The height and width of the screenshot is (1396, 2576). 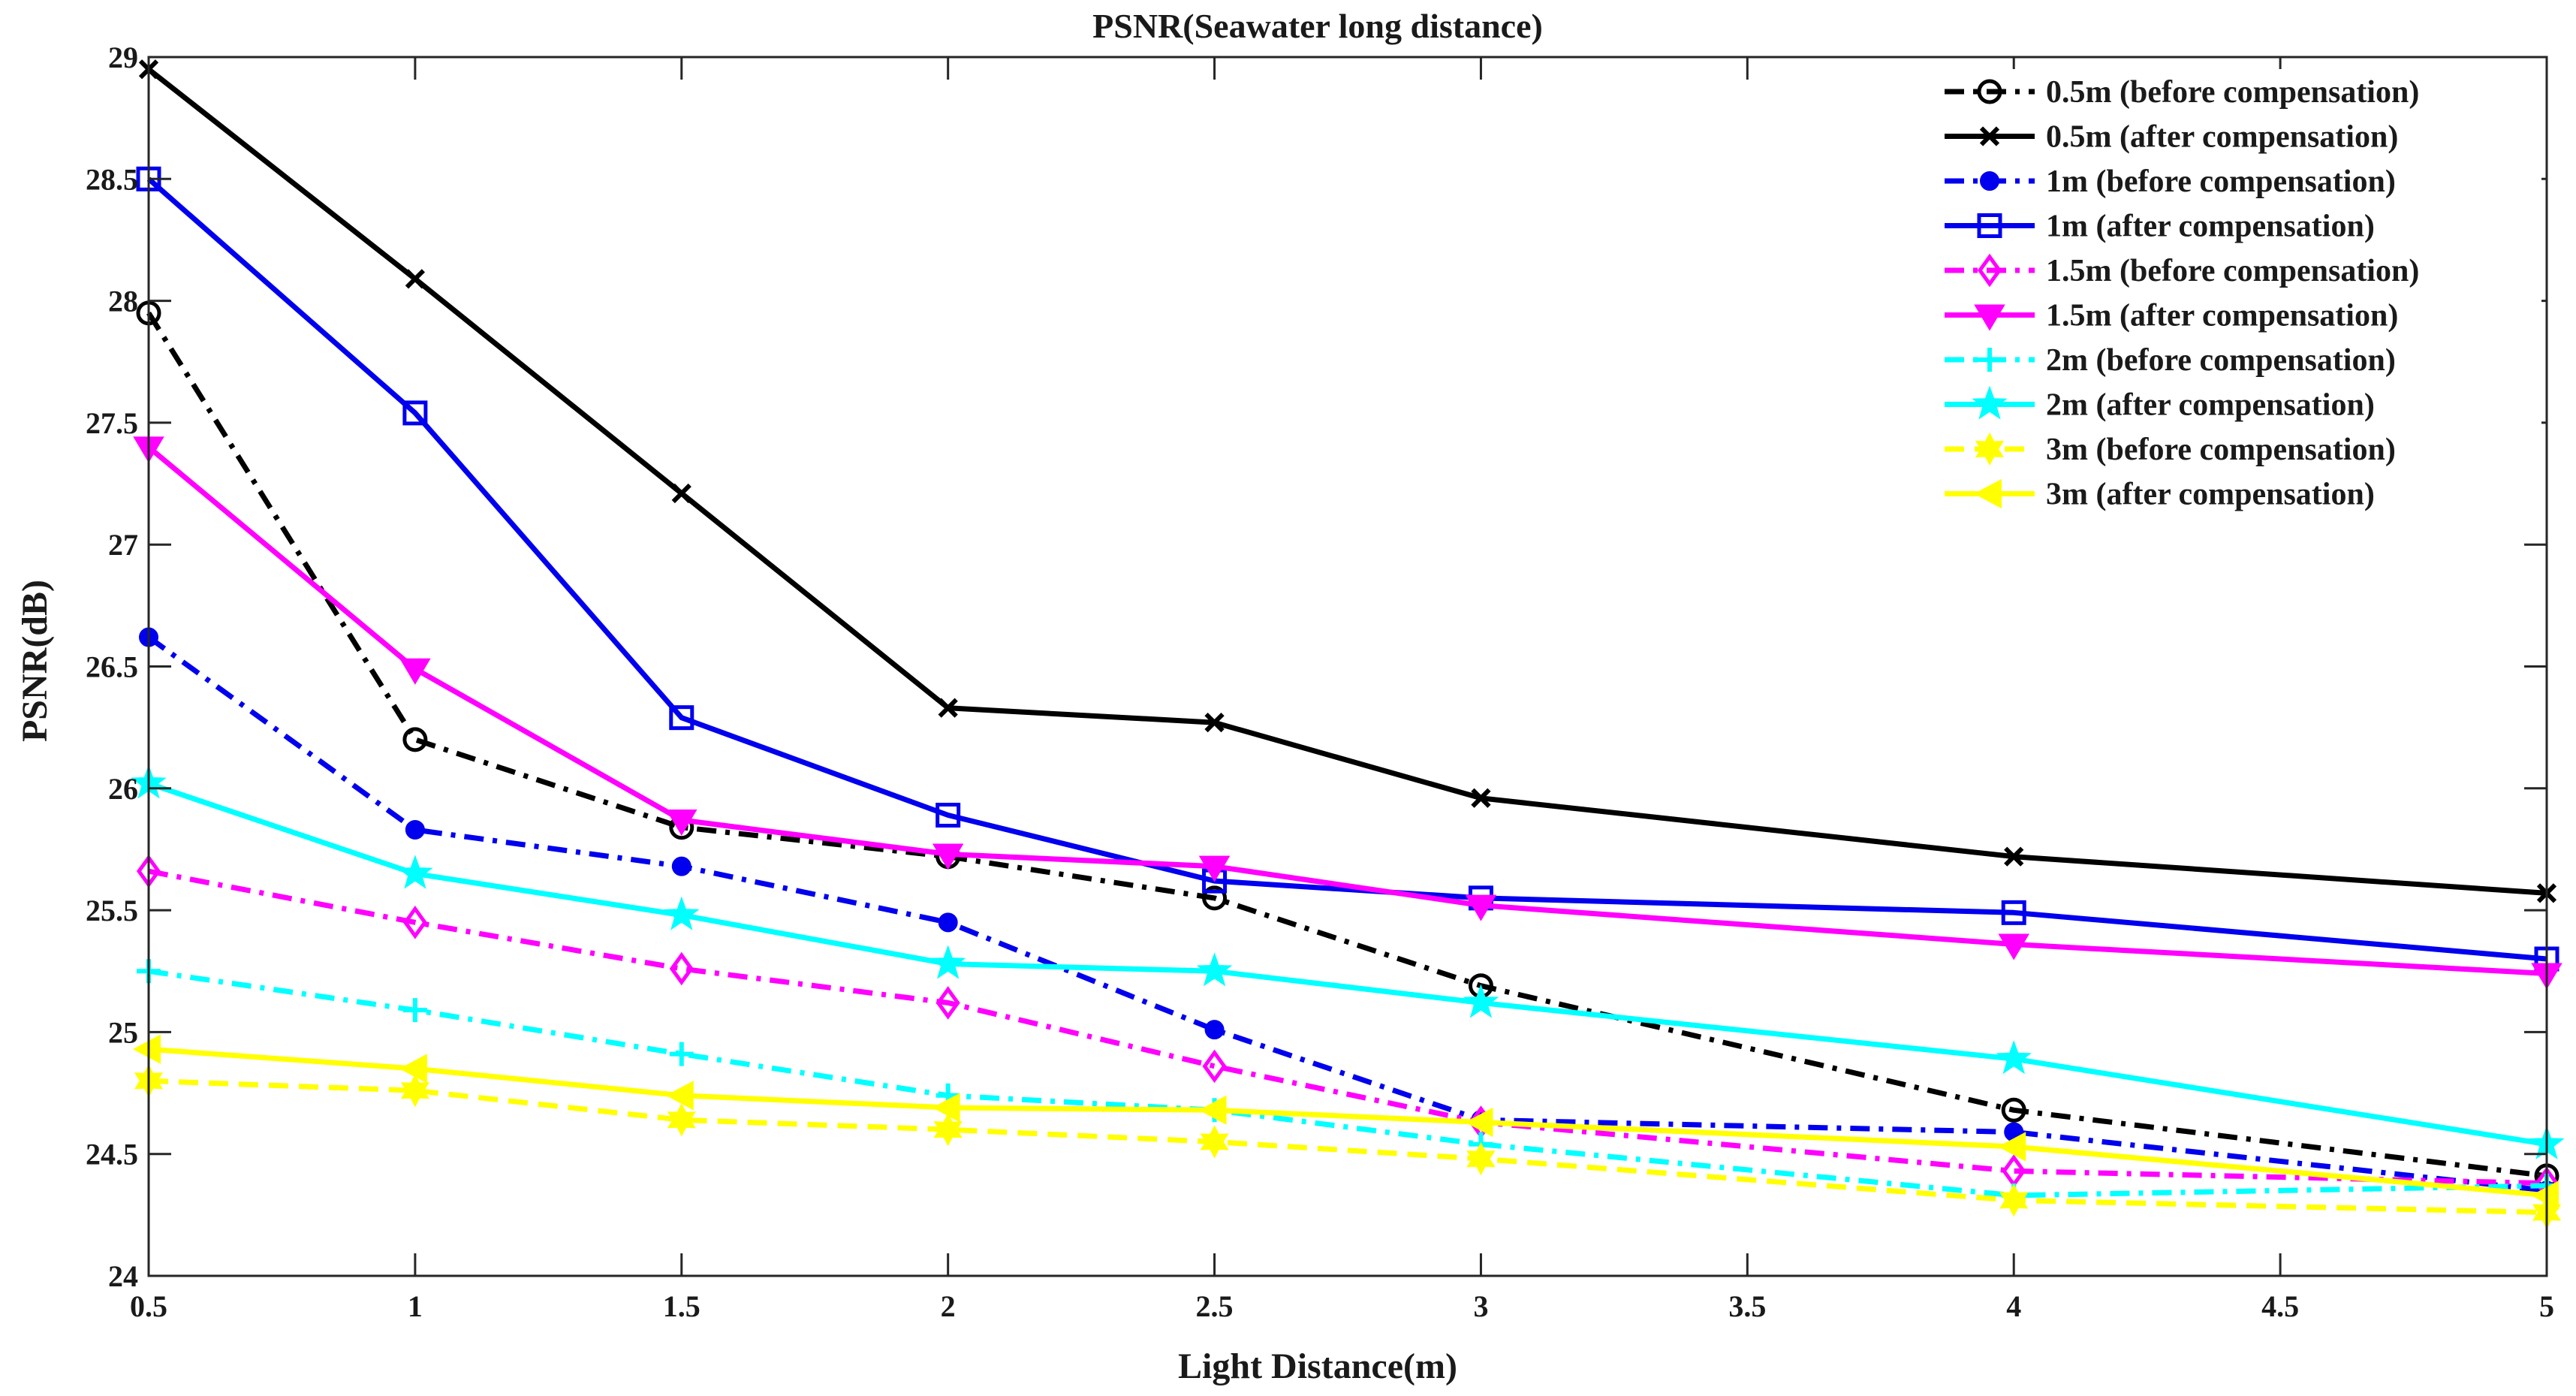 I want to click on legend-label: 3m (after compensation), so click(x=2210, y=495).